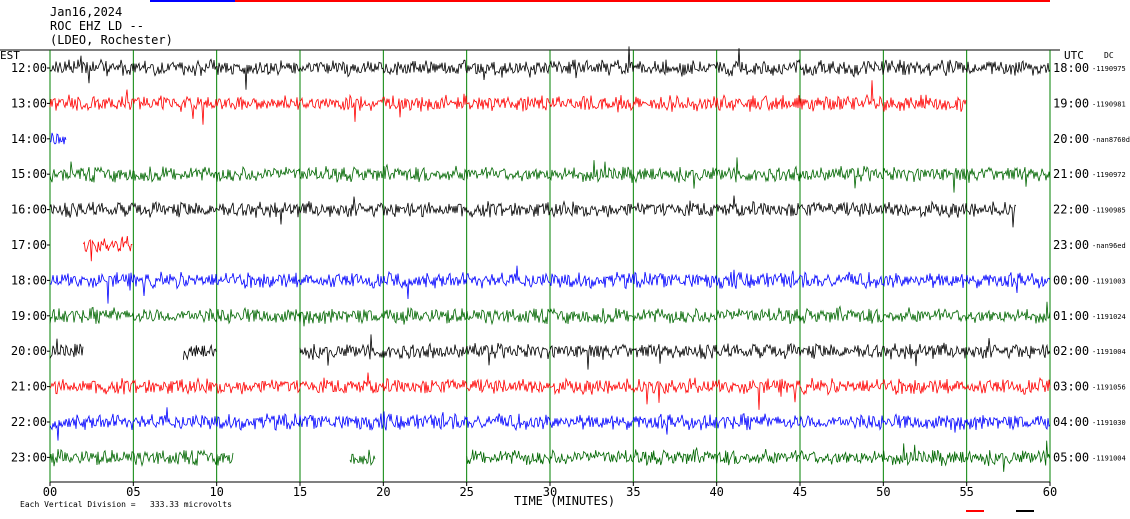 The width and height of the screenshot is (1130, 519). Describe the element at coordinates (1071, 351) in the screenshot. I see `utc-label-02:00: 02:00` at that location.